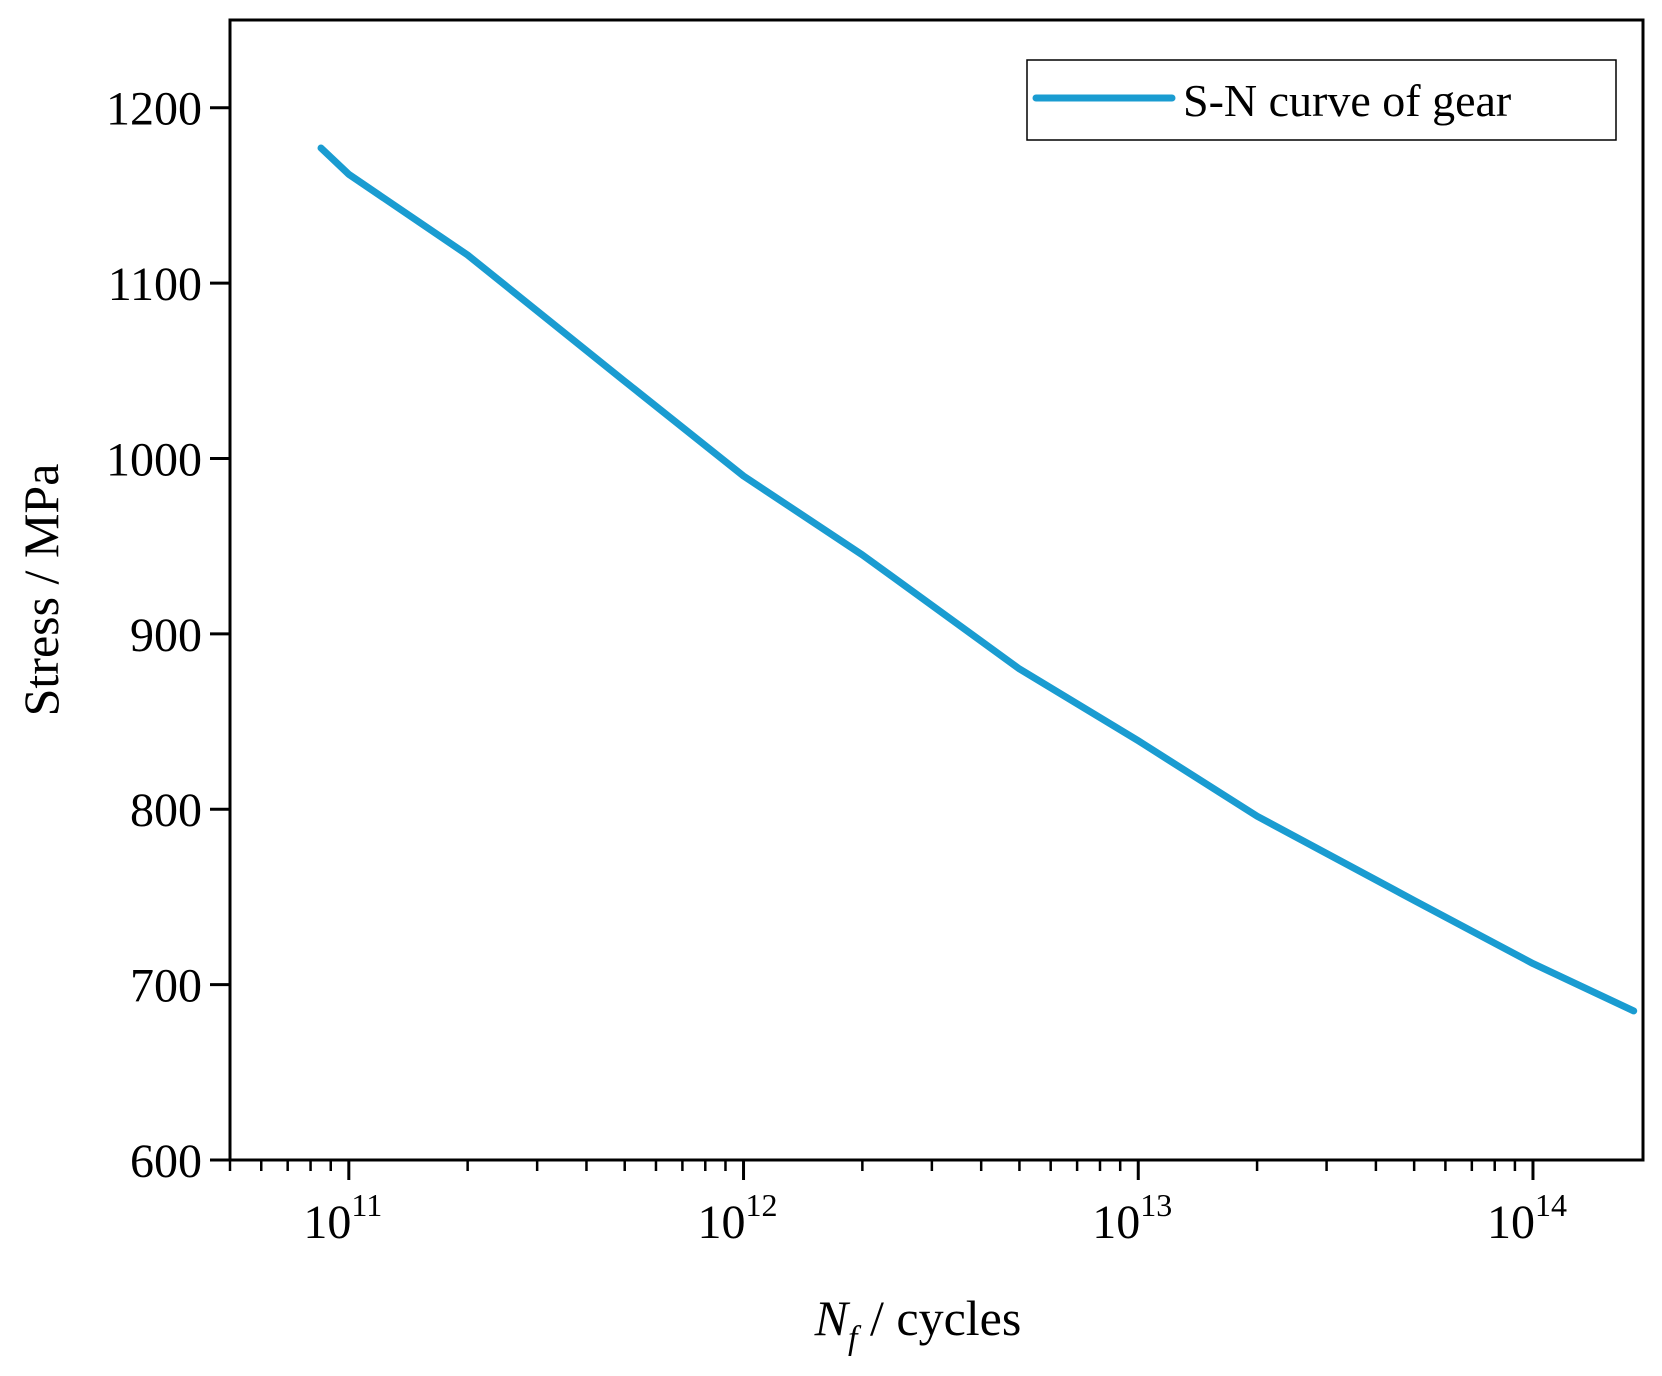 This screenshot has width=1662, height=1376. I want to click on x-tick-label: 1014, so click(1527, 1218).